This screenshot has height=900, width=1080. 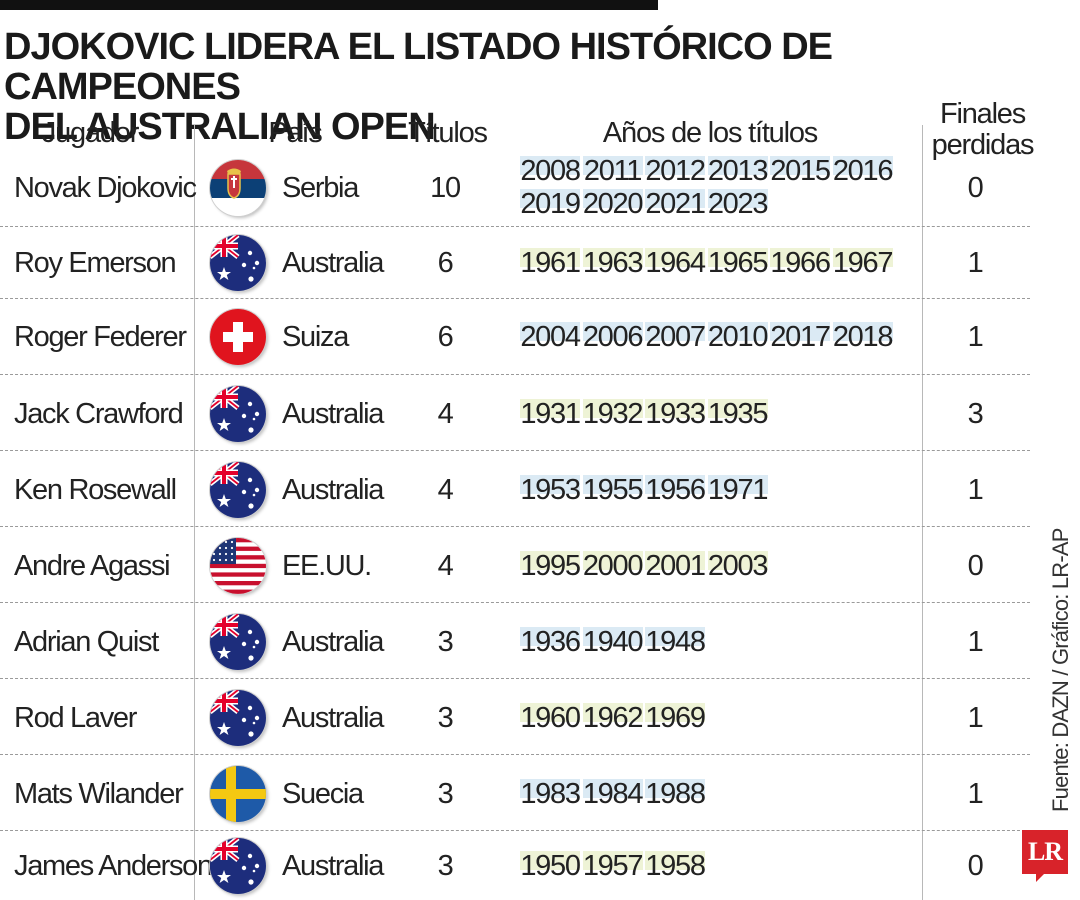 What do you see at coordinates (448, 133) in the screenshot?
I see `header-titles: Títulos` at bounding box center [448, 133].